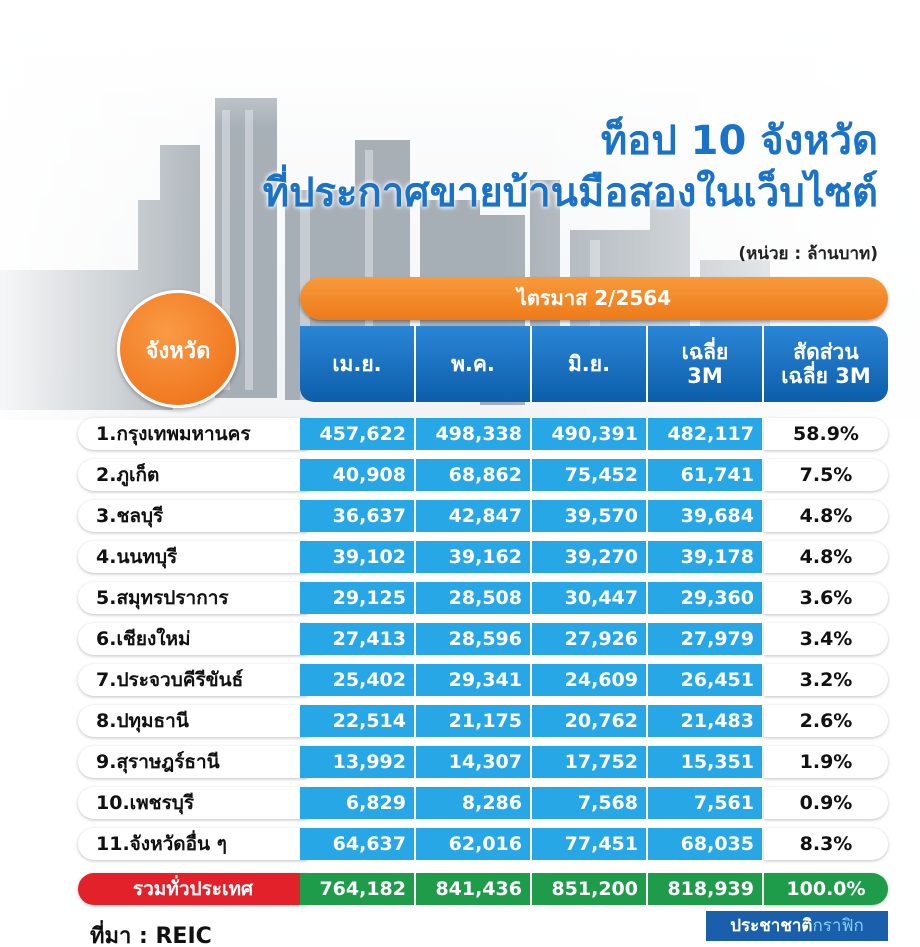 The width and height of the screenshot is (920, 947). I want to click on credit-logo: ประชาชาติกราฟิก, so click(797, 926).